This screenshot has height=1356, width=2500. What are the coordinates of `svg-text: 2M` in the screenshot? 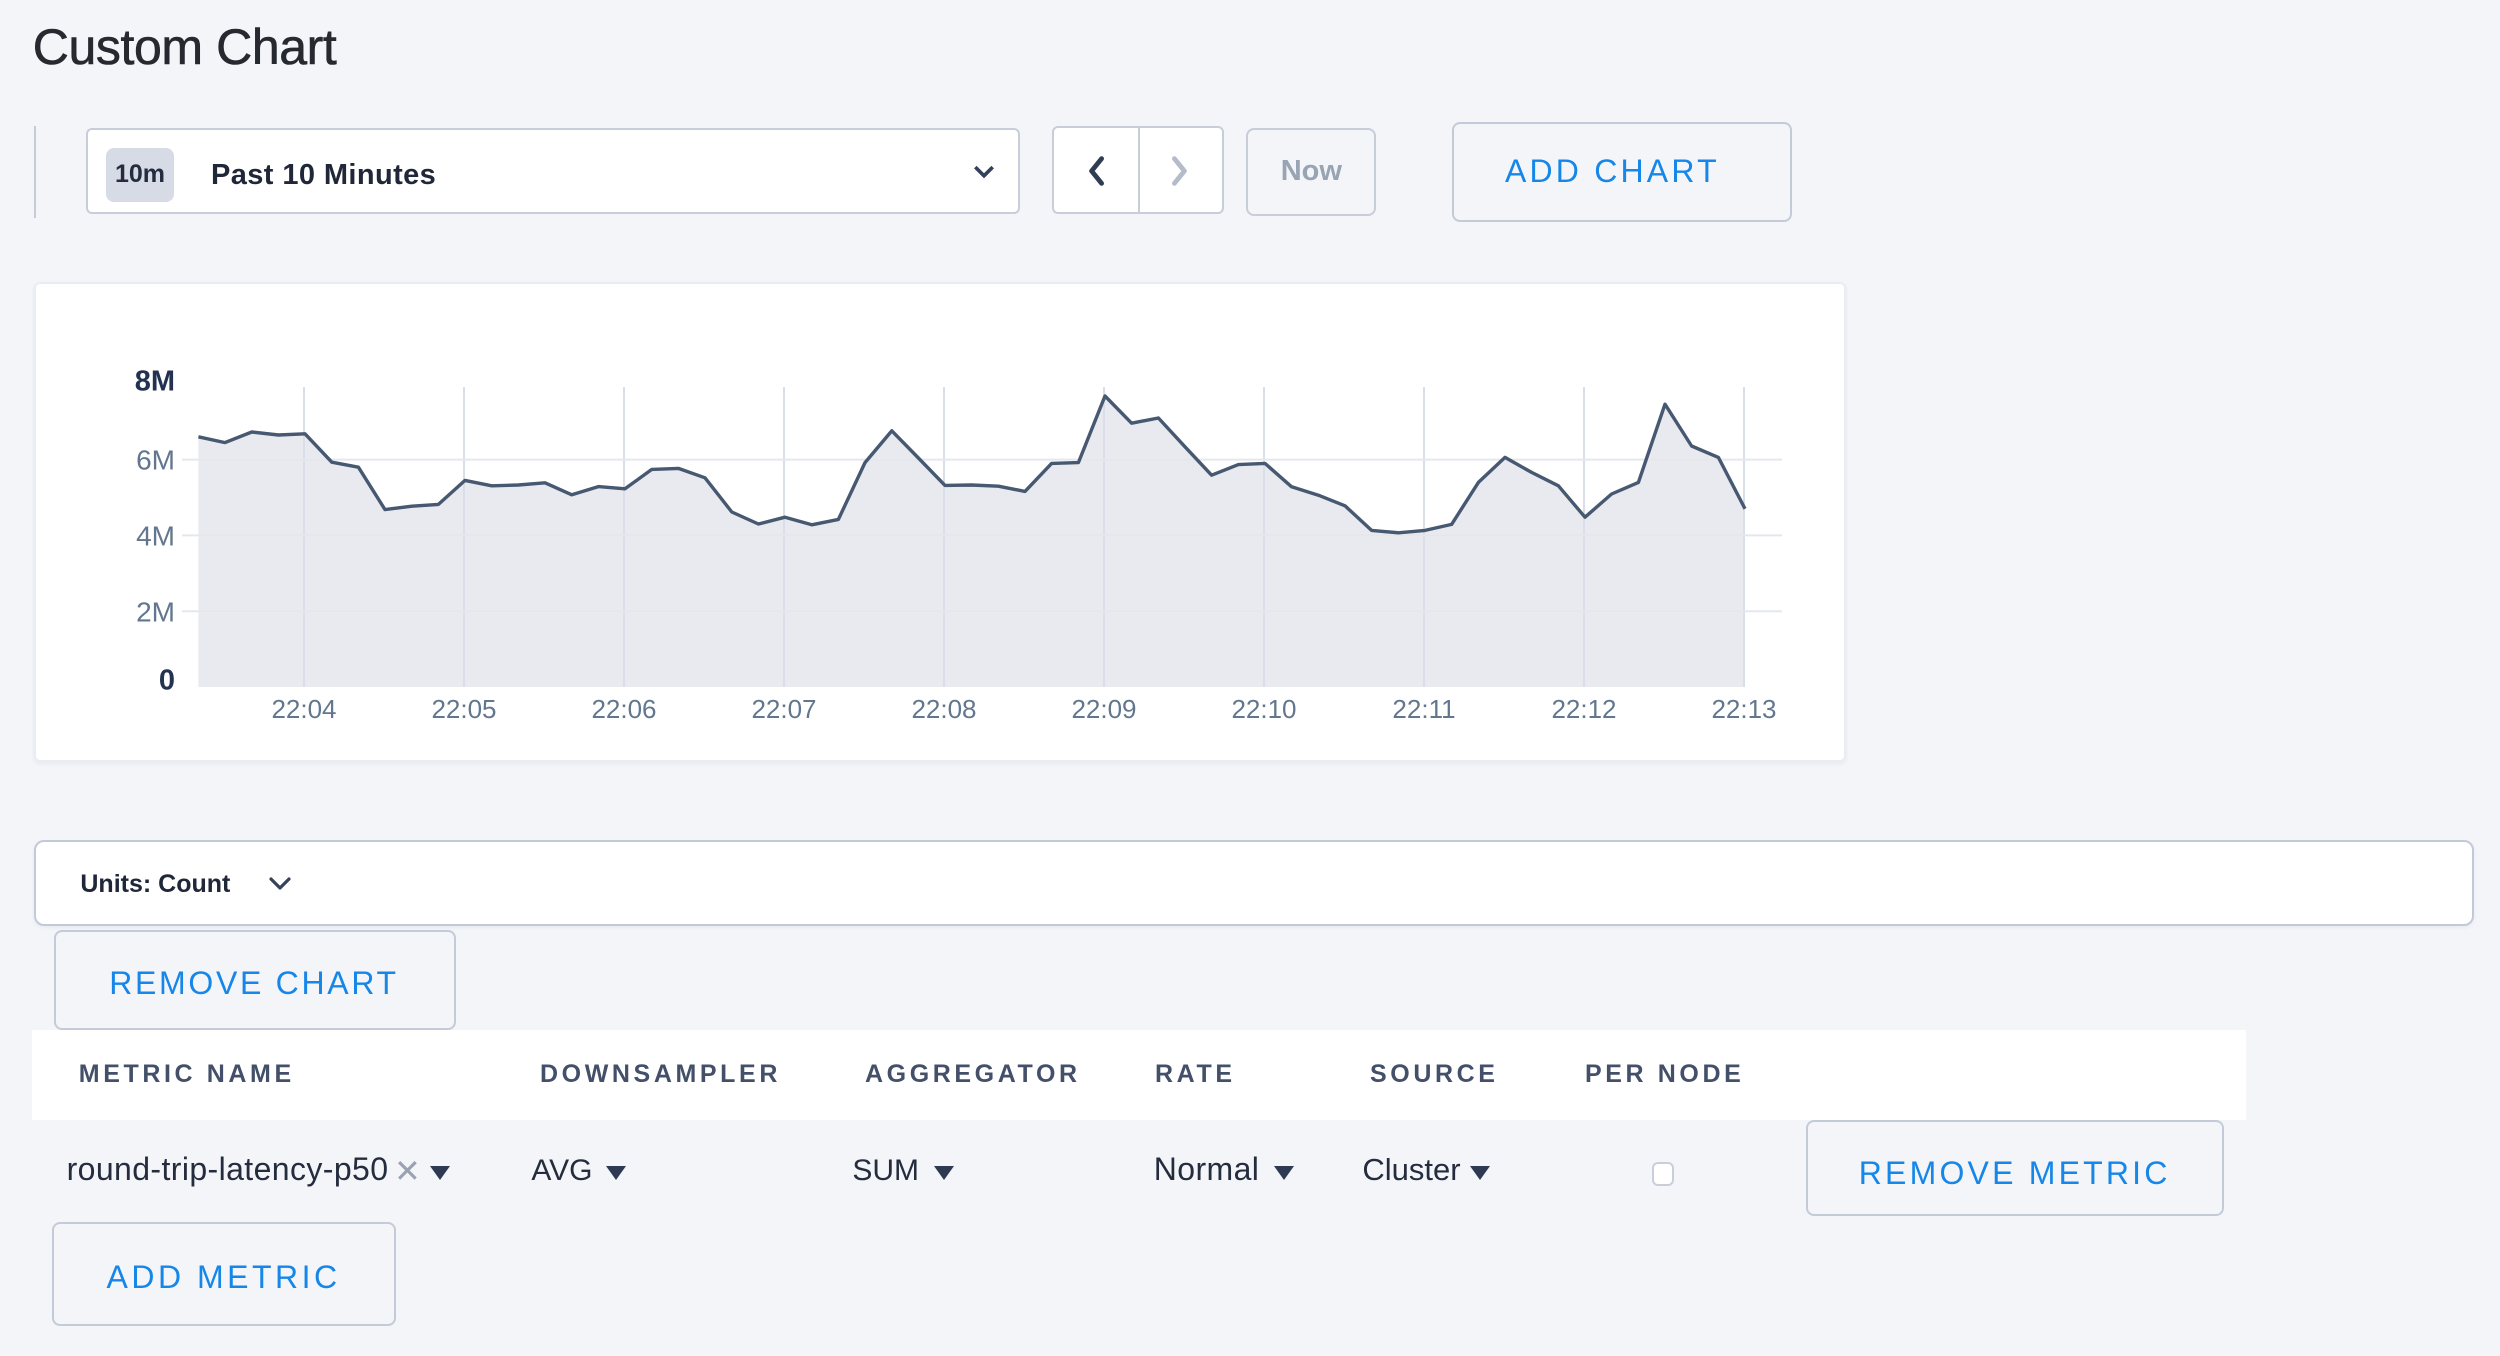 It's located at (154, 610).